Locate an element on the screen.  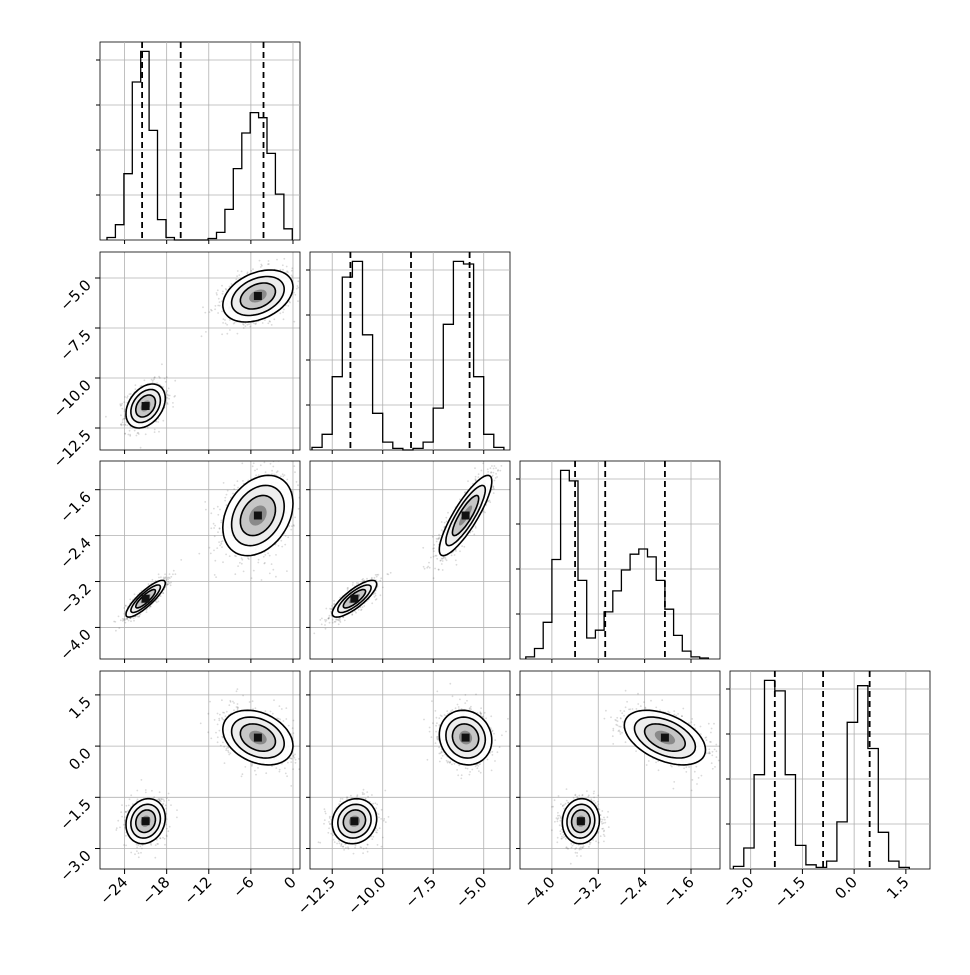
x-tick-label: −4.0 is located at coordinates (539, 892).